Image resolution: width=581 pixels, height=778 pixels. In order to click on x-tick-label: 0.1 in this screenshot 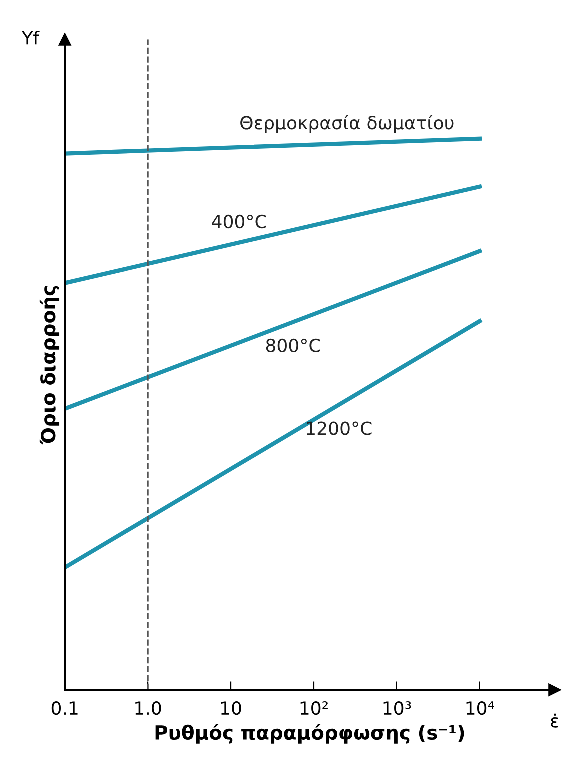, I will do `click(65, 709)`.